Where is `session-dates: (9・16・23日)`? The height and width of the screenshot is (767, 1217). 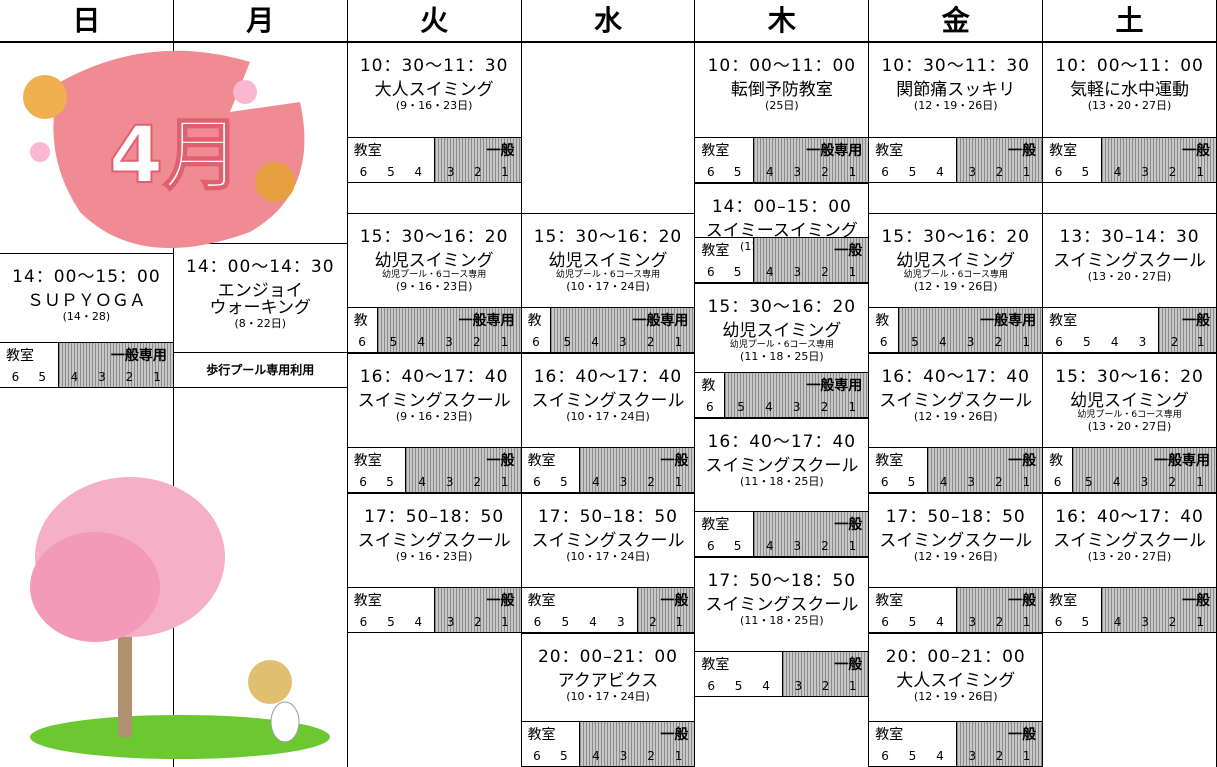 session-dates: (9・16・23日) is located at coordinates (434, 105).